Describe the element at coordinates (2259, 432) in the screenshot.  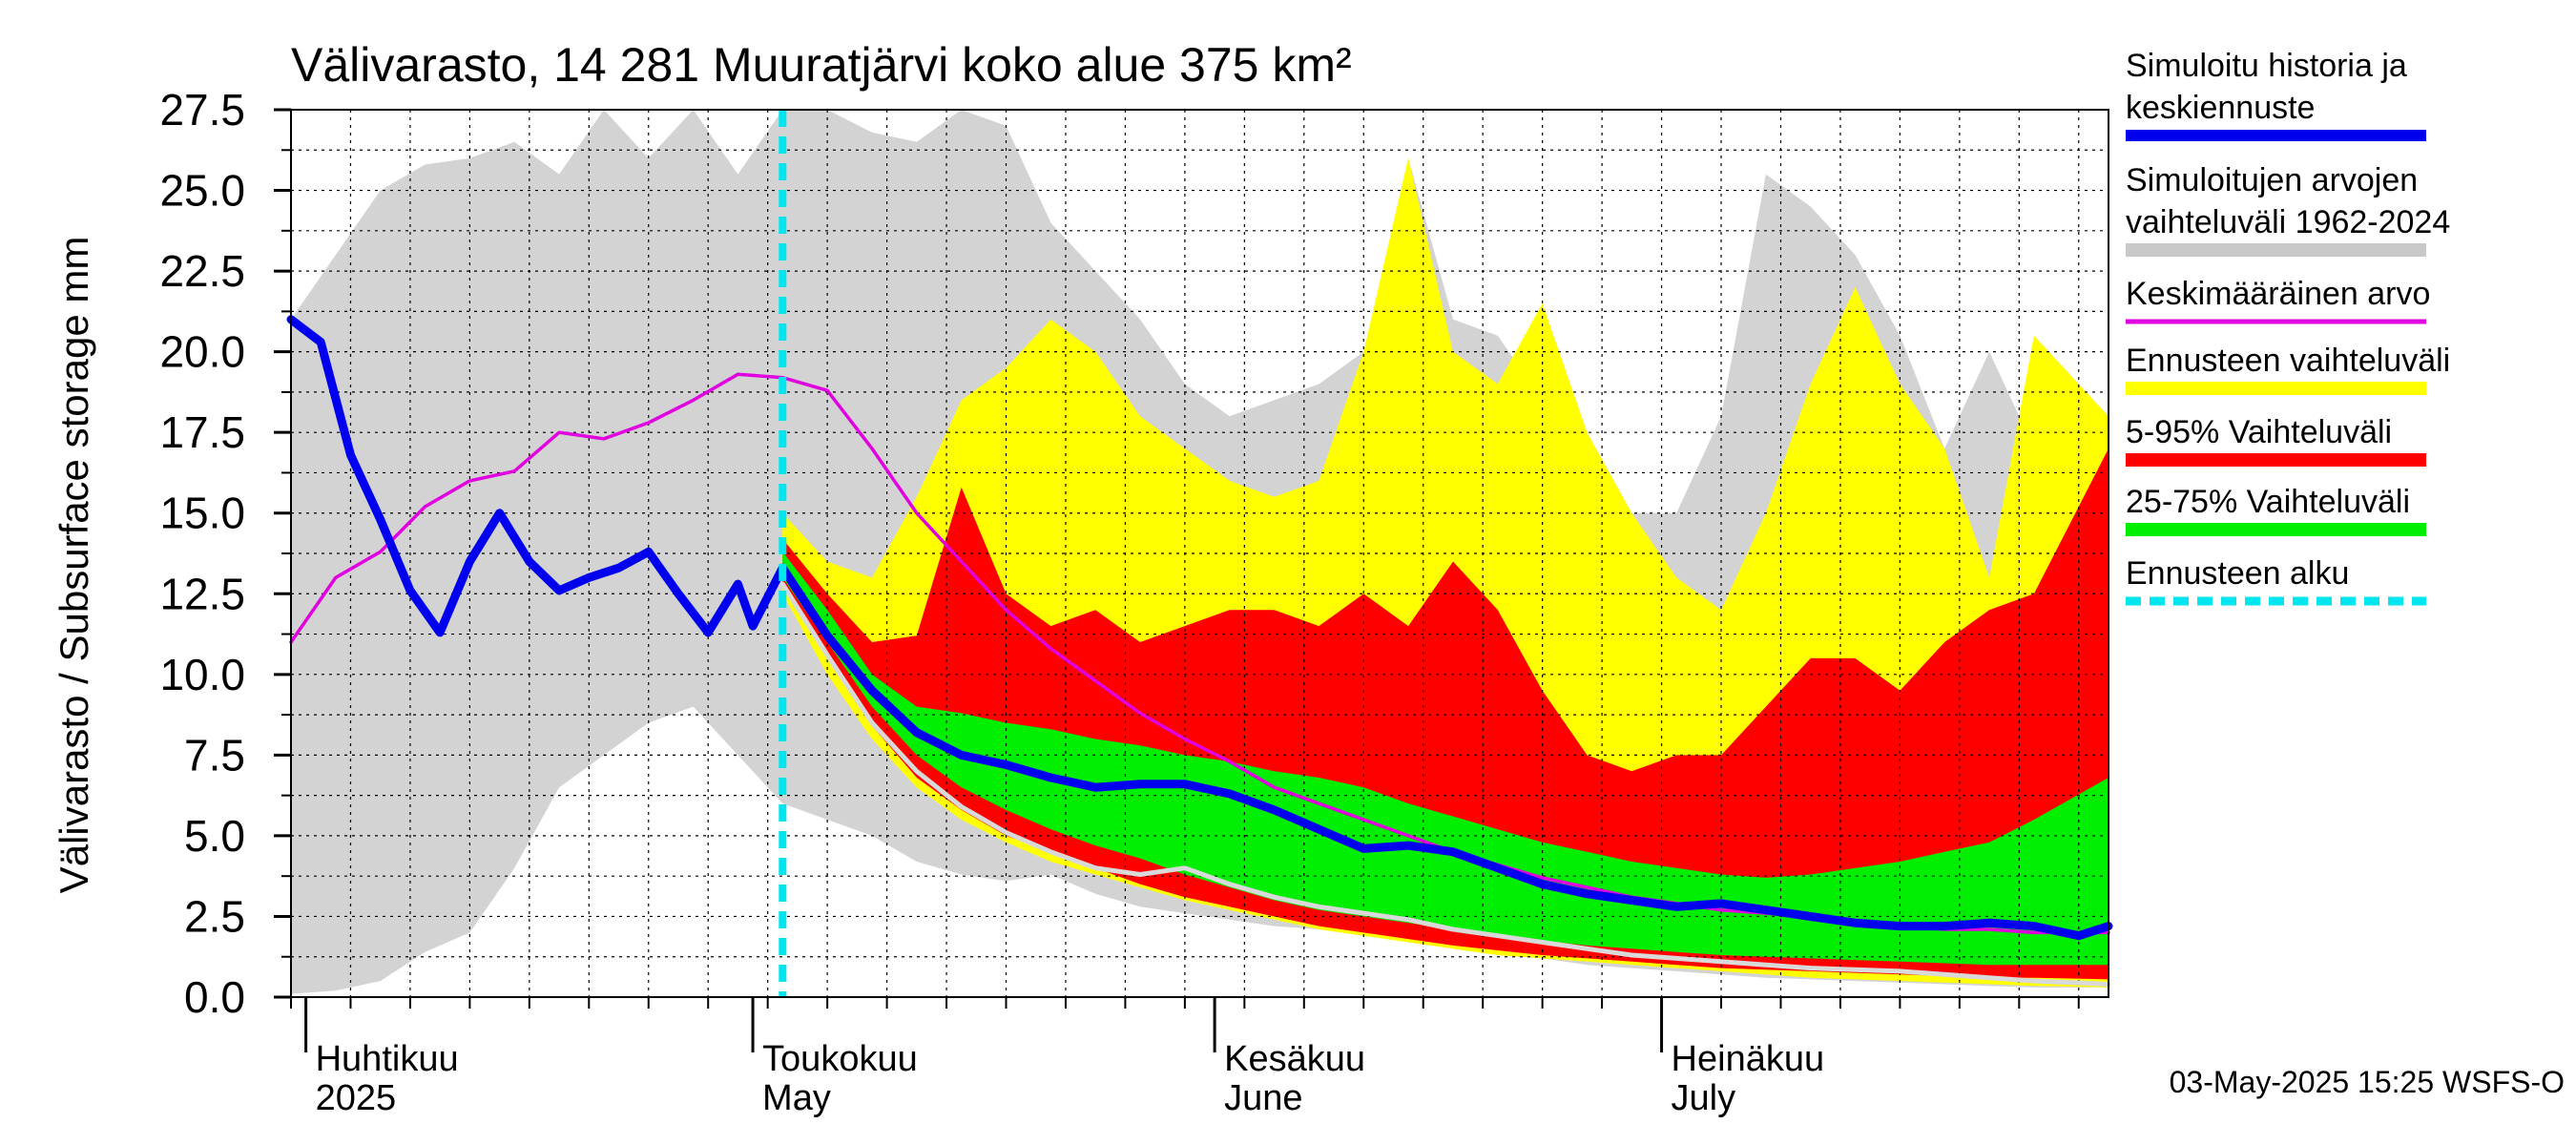
I see `legend-label: 5-95% Vaihteluväli` at that location.